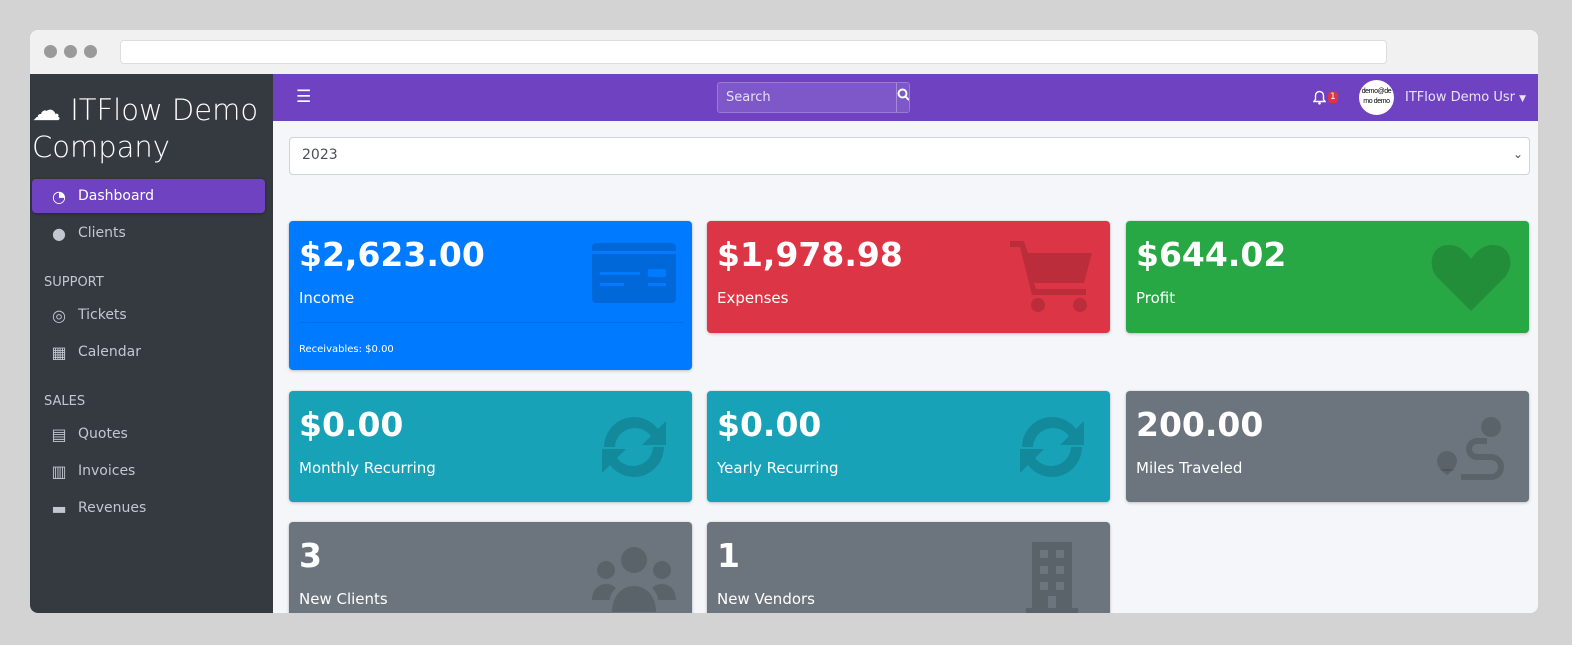 The image size is (1572, 645). What do you see at coordinates (1156, 298) in the screenshot?
I see `stat-label: Profit` at bounding box center [1156, 298].